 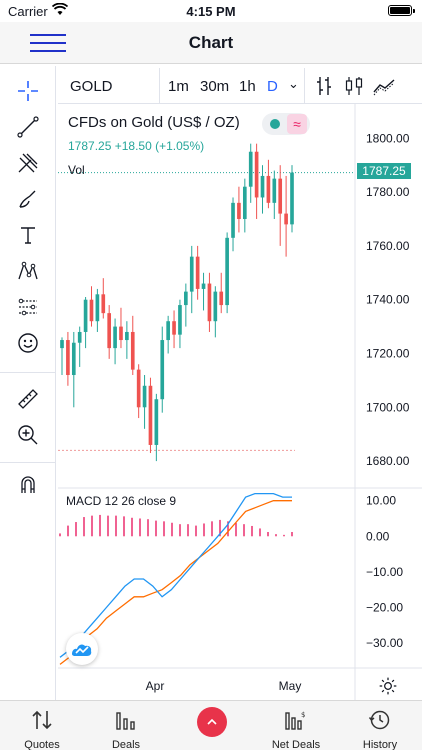 What do you see at coordinates (215, 86) in the screenshot?
I see `interval-30m: 30m` at bounding box center [215, 86].